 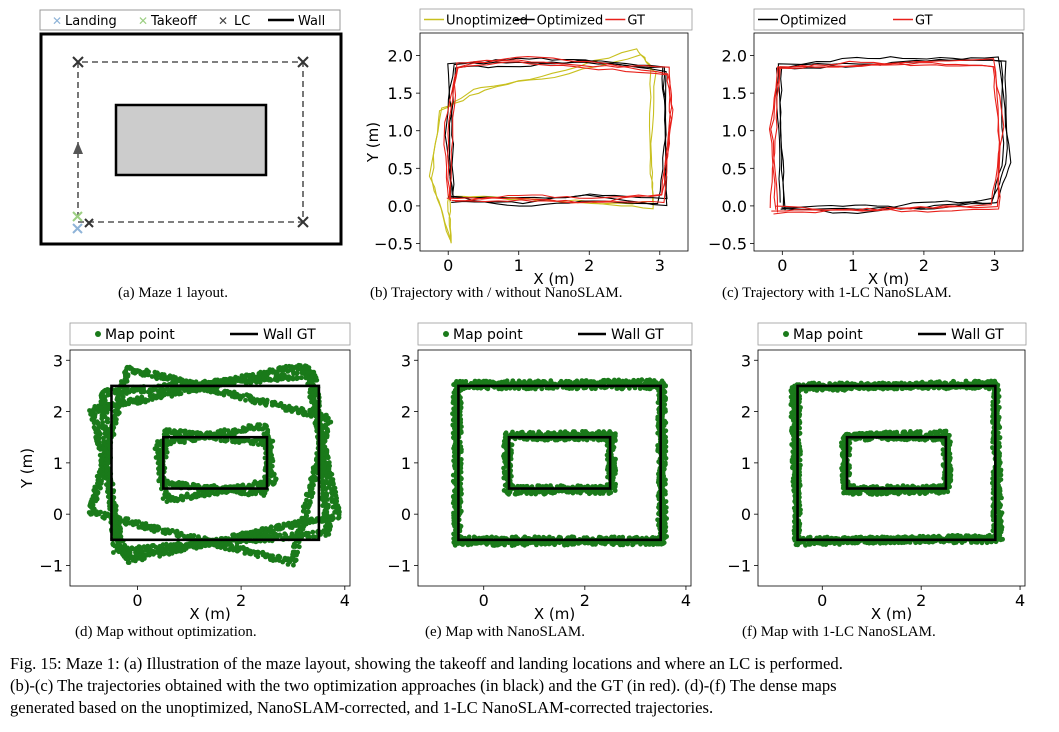 I want to click on maze-inner-obstacle, so click(x=191, y=140).